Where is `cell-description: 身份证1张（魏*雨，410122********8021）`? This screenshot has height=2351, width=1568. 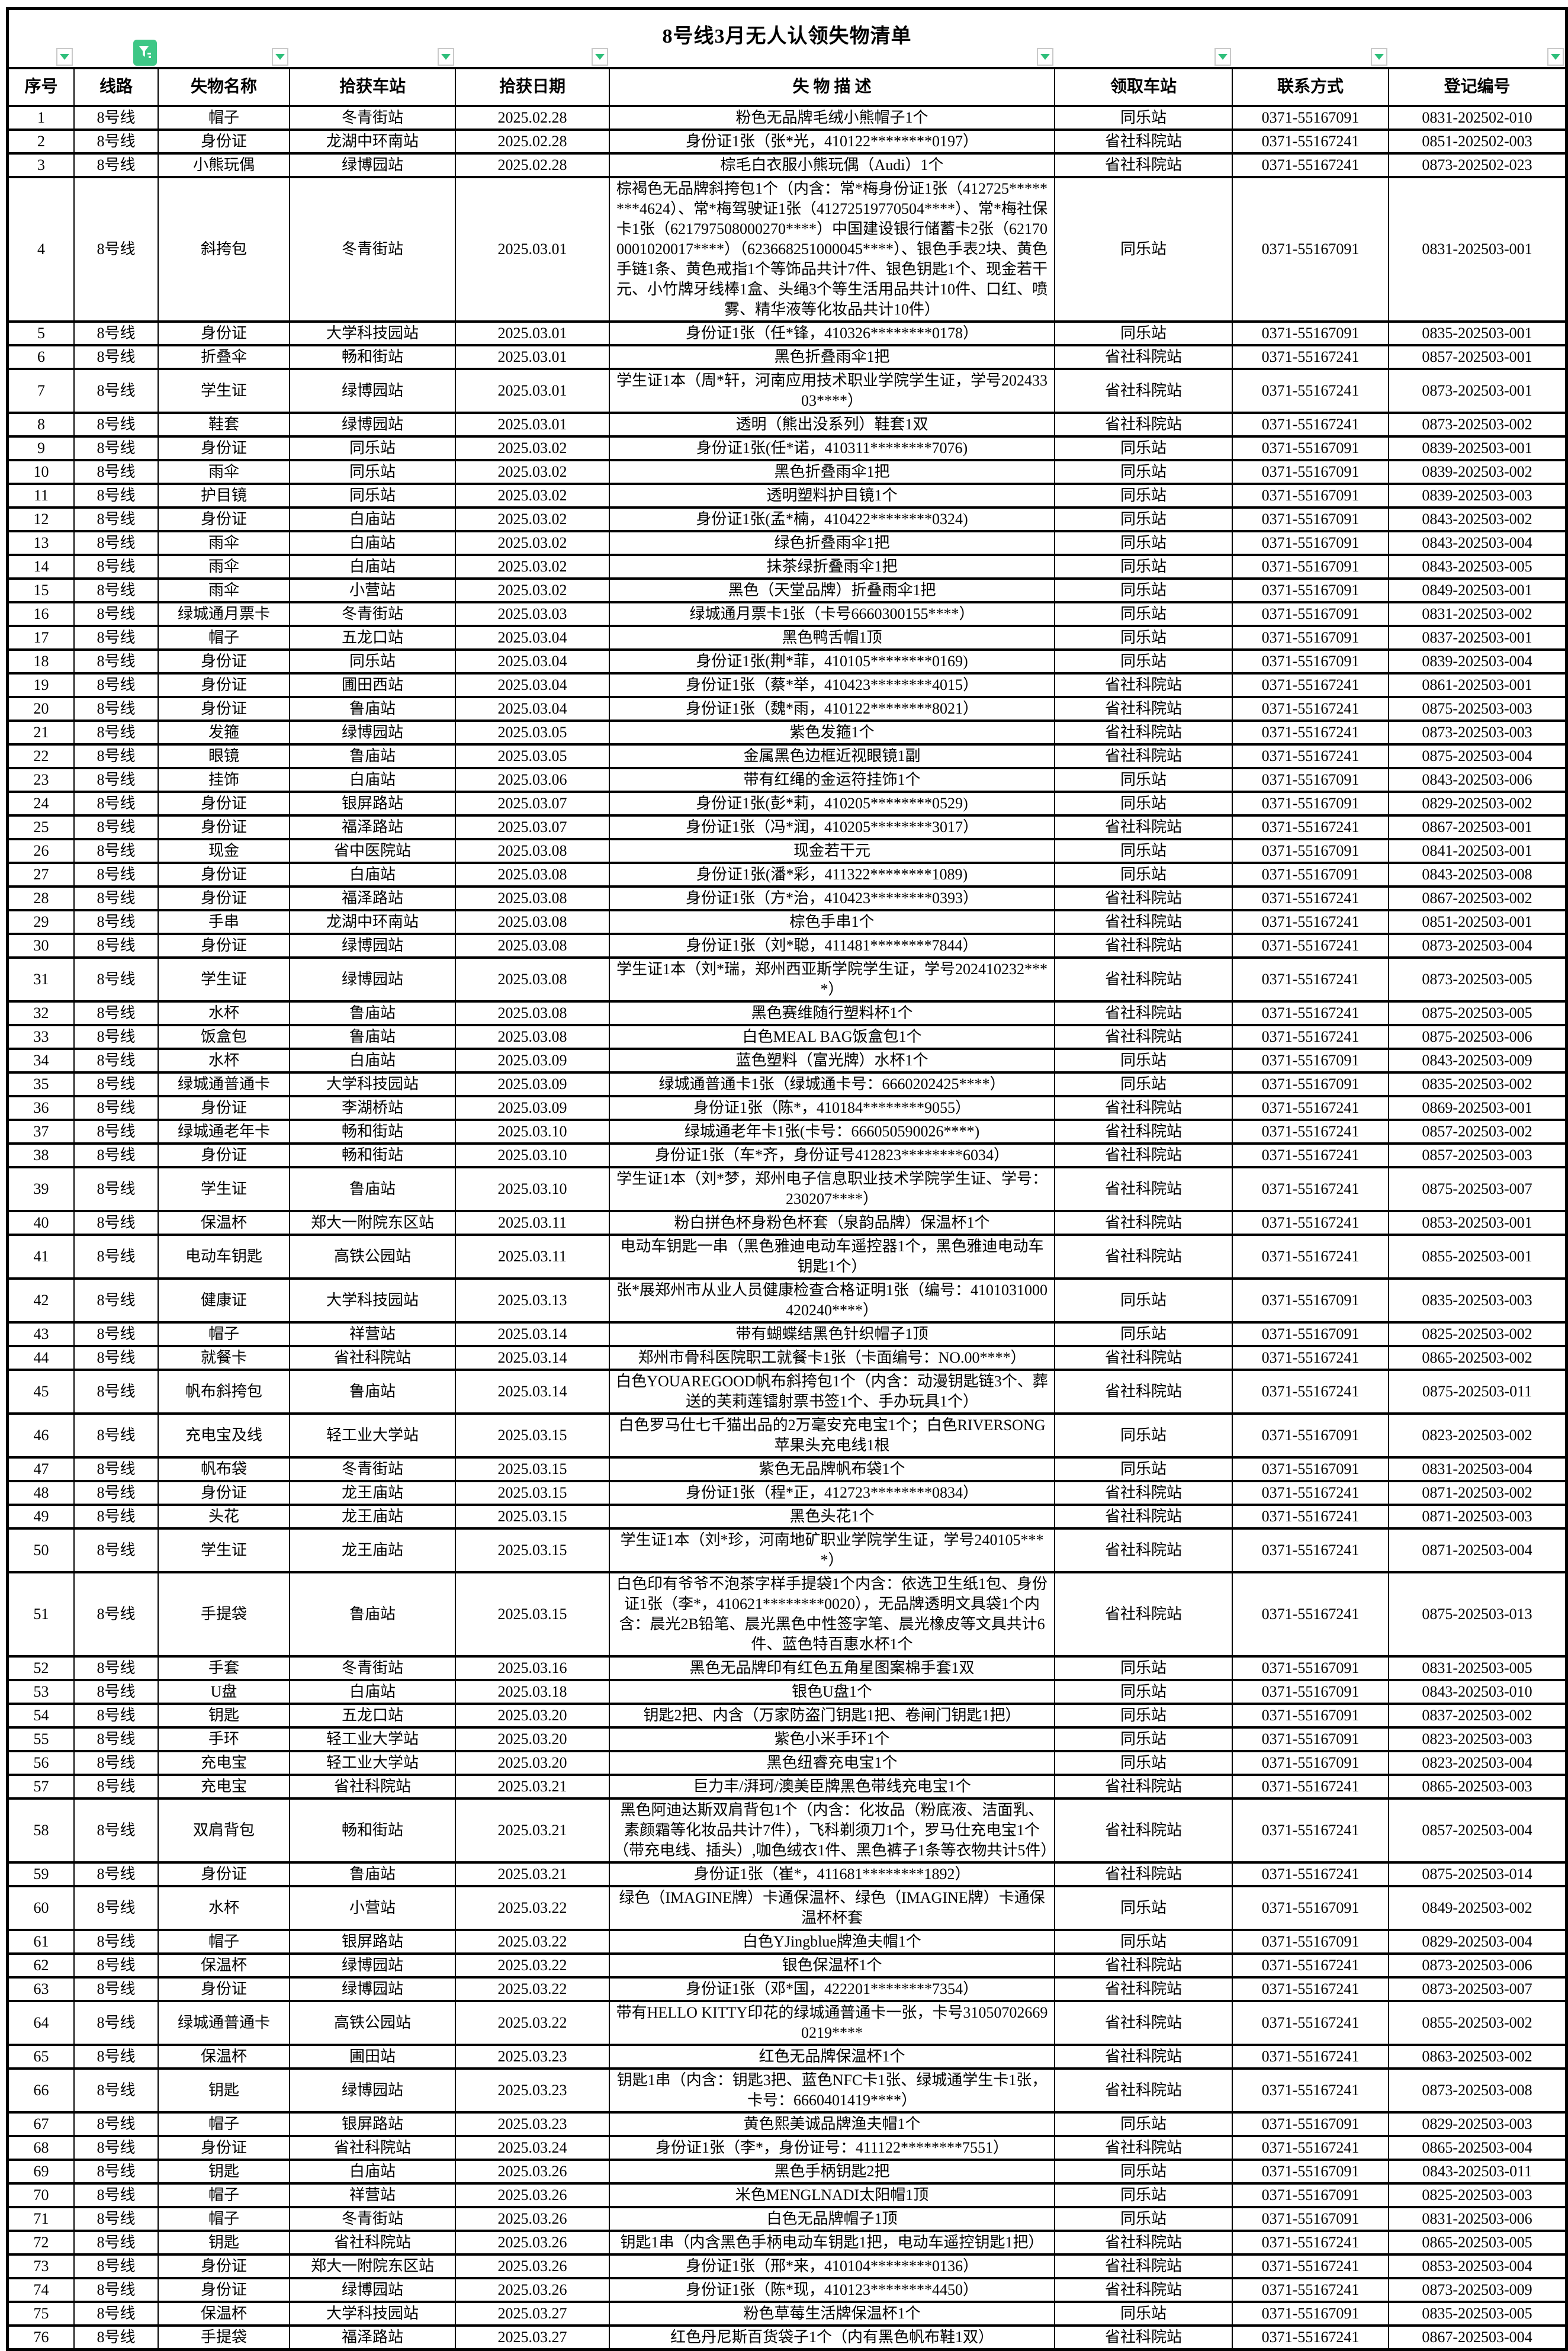
cell-description: 身份证1张（魏*雨，410122********8021） is located at coordinates (832, 709).